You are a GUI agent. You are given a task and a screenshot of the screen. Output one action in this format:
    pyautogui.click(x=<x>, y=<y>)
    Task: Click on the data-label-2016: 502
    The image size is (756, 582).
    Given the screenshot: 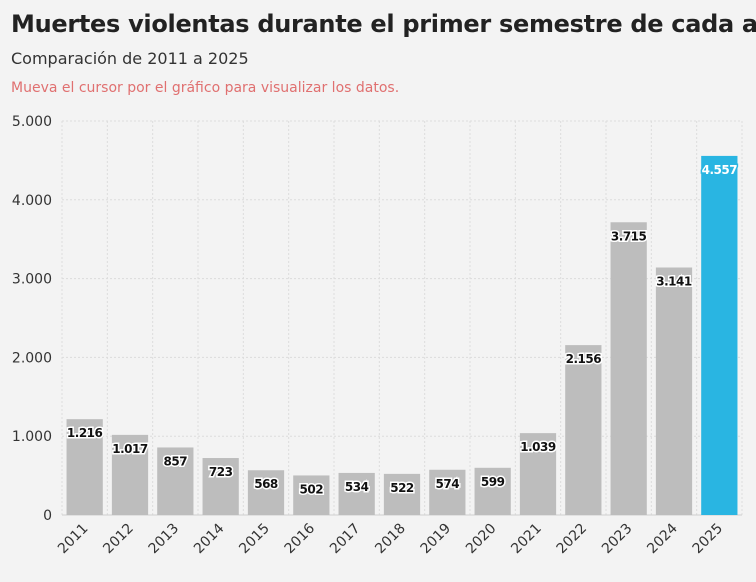 What is the action you would take?
    pyautogui.click(x=312, y=489)
    